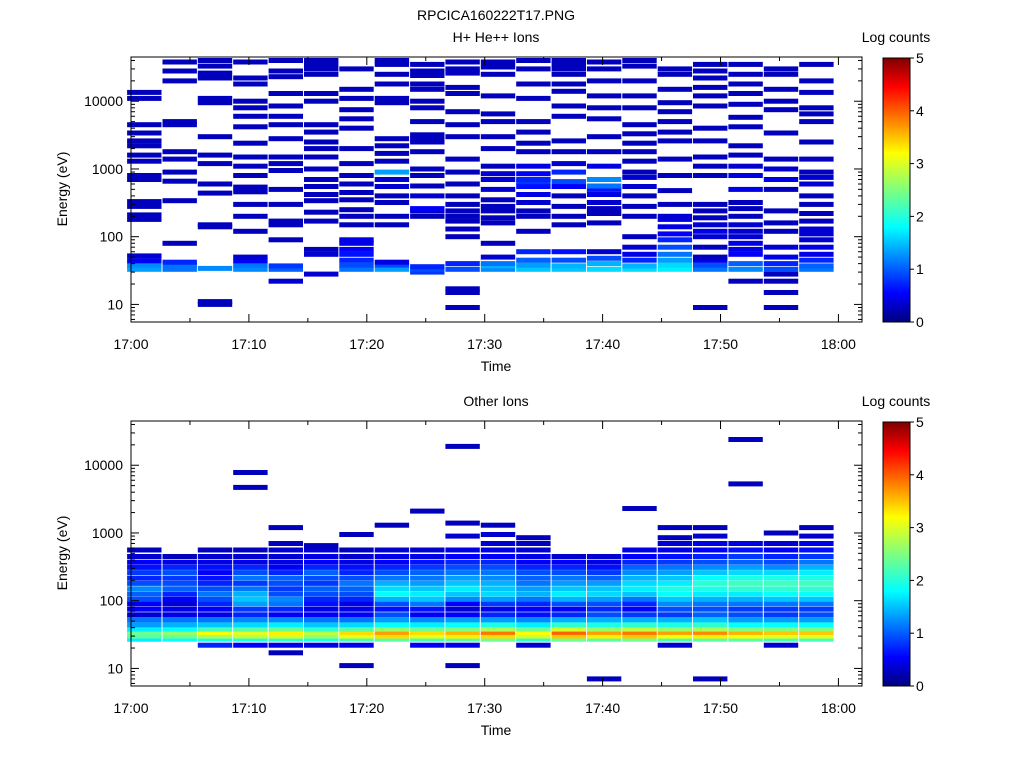 The height and width of the screenshot is (768, 1024). I want to click on colorbar-tick-label: 5, so click(920, 58).